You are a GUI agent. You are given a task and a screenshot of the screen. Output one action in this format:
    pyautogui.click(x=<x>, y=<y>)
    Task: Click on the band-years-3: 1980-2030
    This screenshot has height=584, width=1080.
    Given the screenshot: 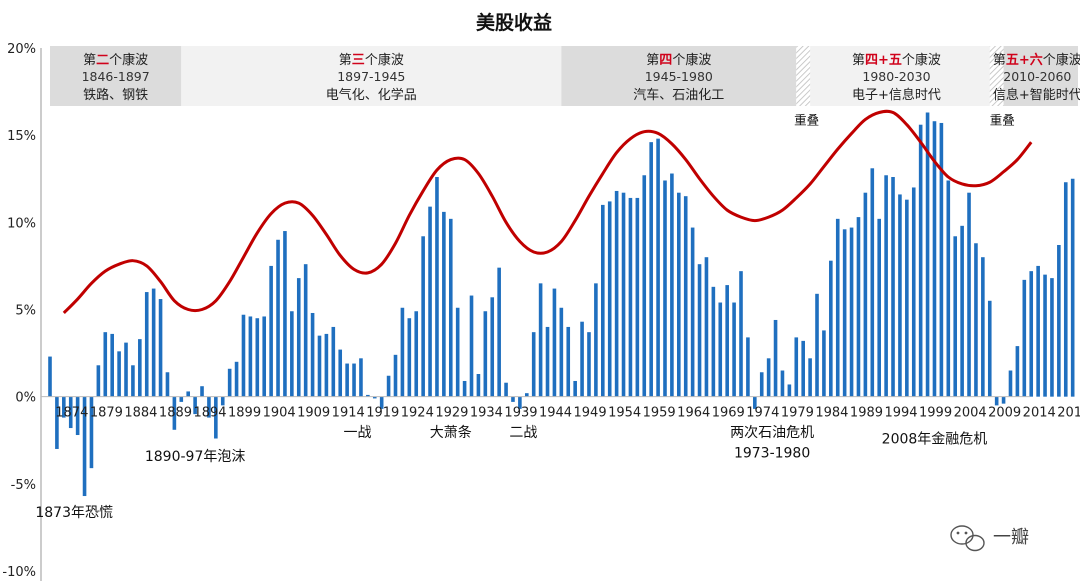 What is the action you would take?
    pyautogui.click(x=896, y=76)
    